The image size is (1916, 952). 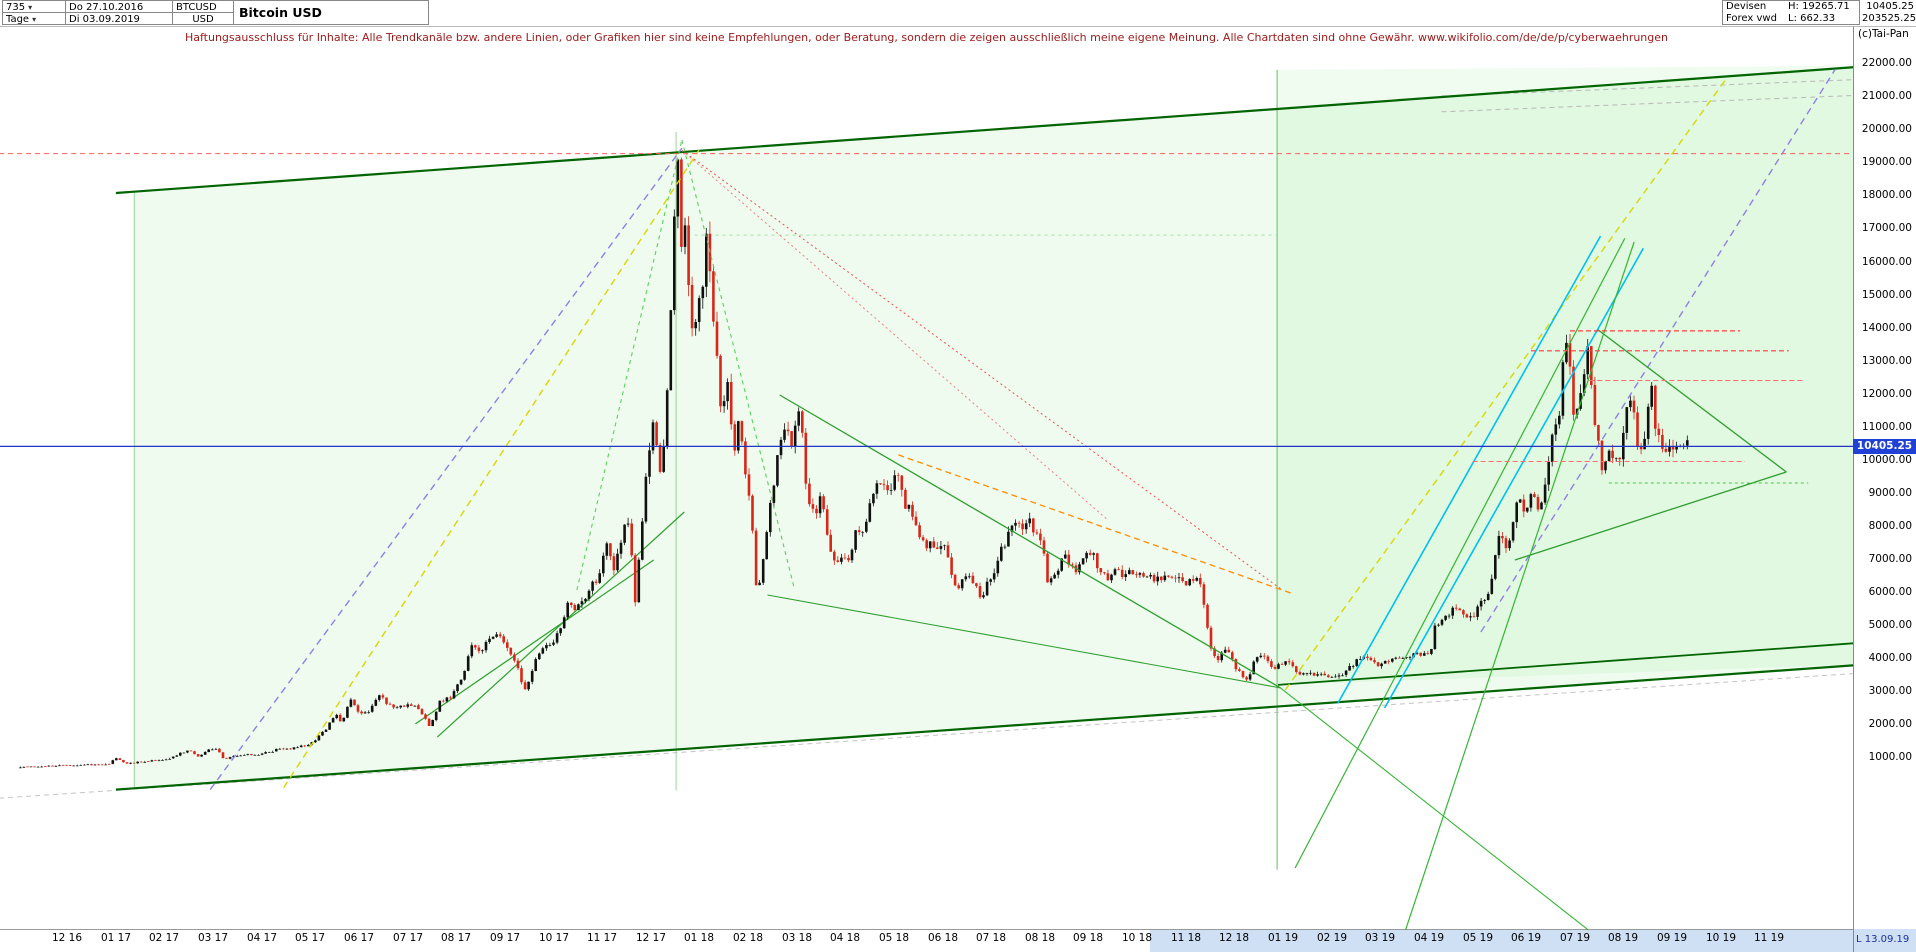 What do you see at coordinates (1088, 938) in the screenshot?
I see `x-axis-label: 09 18` at bounding box center [1088, 938].